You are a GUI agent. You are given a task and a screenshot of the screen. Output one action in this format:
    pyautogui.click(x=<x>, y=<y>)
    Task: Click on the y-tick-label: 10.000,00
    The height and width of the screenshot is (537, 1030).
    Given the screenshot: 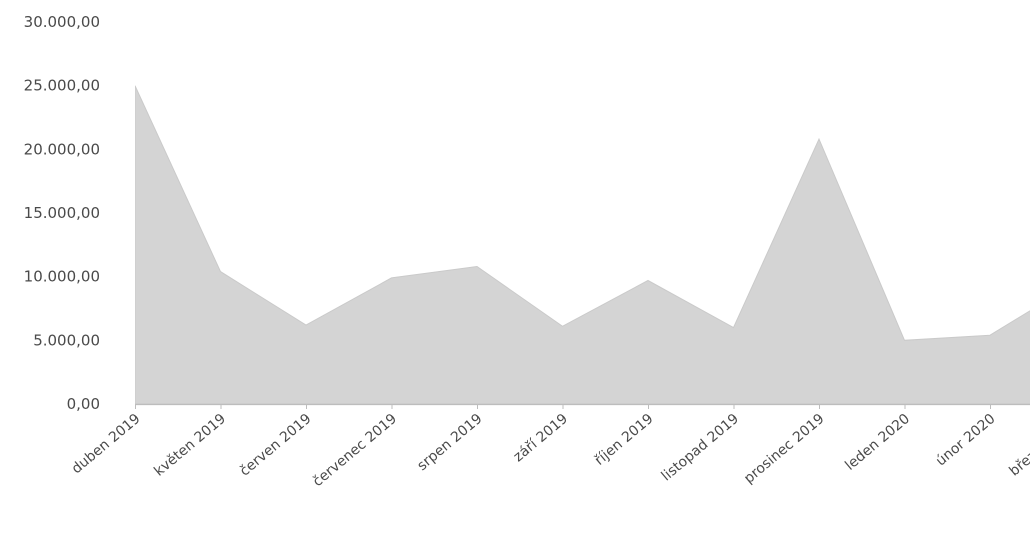 What is the action you would take?
    pyautogui.click(x=62, y=277)
    